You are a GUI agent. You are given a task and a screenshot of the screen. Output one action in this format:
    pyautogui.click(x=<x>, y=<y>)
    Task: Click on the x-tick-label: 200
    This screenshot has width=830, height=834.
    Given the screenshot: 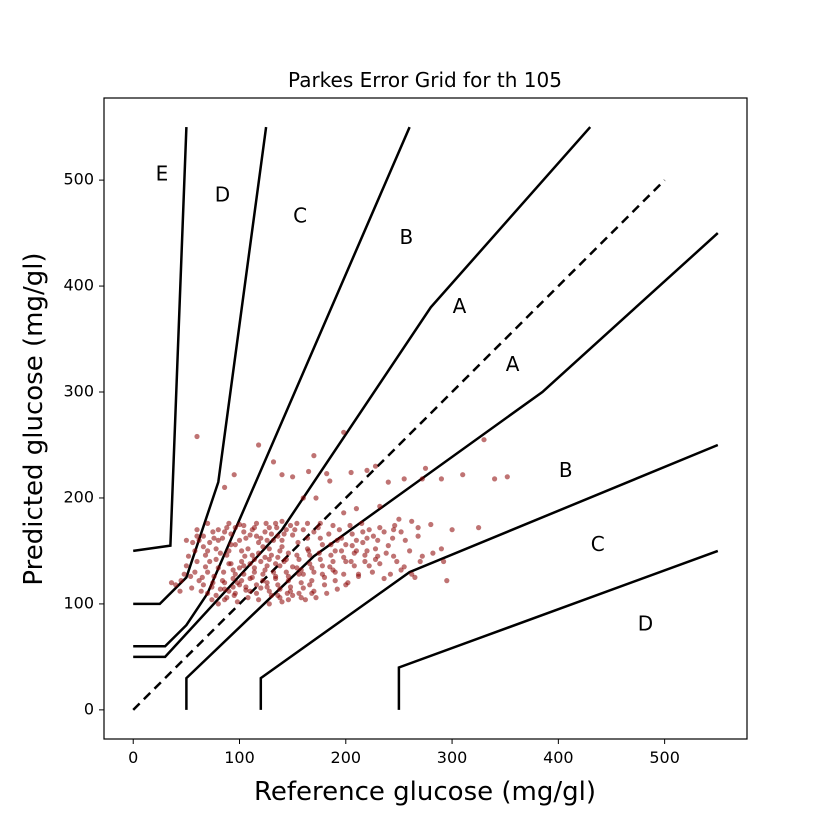 What is the action you would take?
    pyautogui.click(x=346, y=757)
    